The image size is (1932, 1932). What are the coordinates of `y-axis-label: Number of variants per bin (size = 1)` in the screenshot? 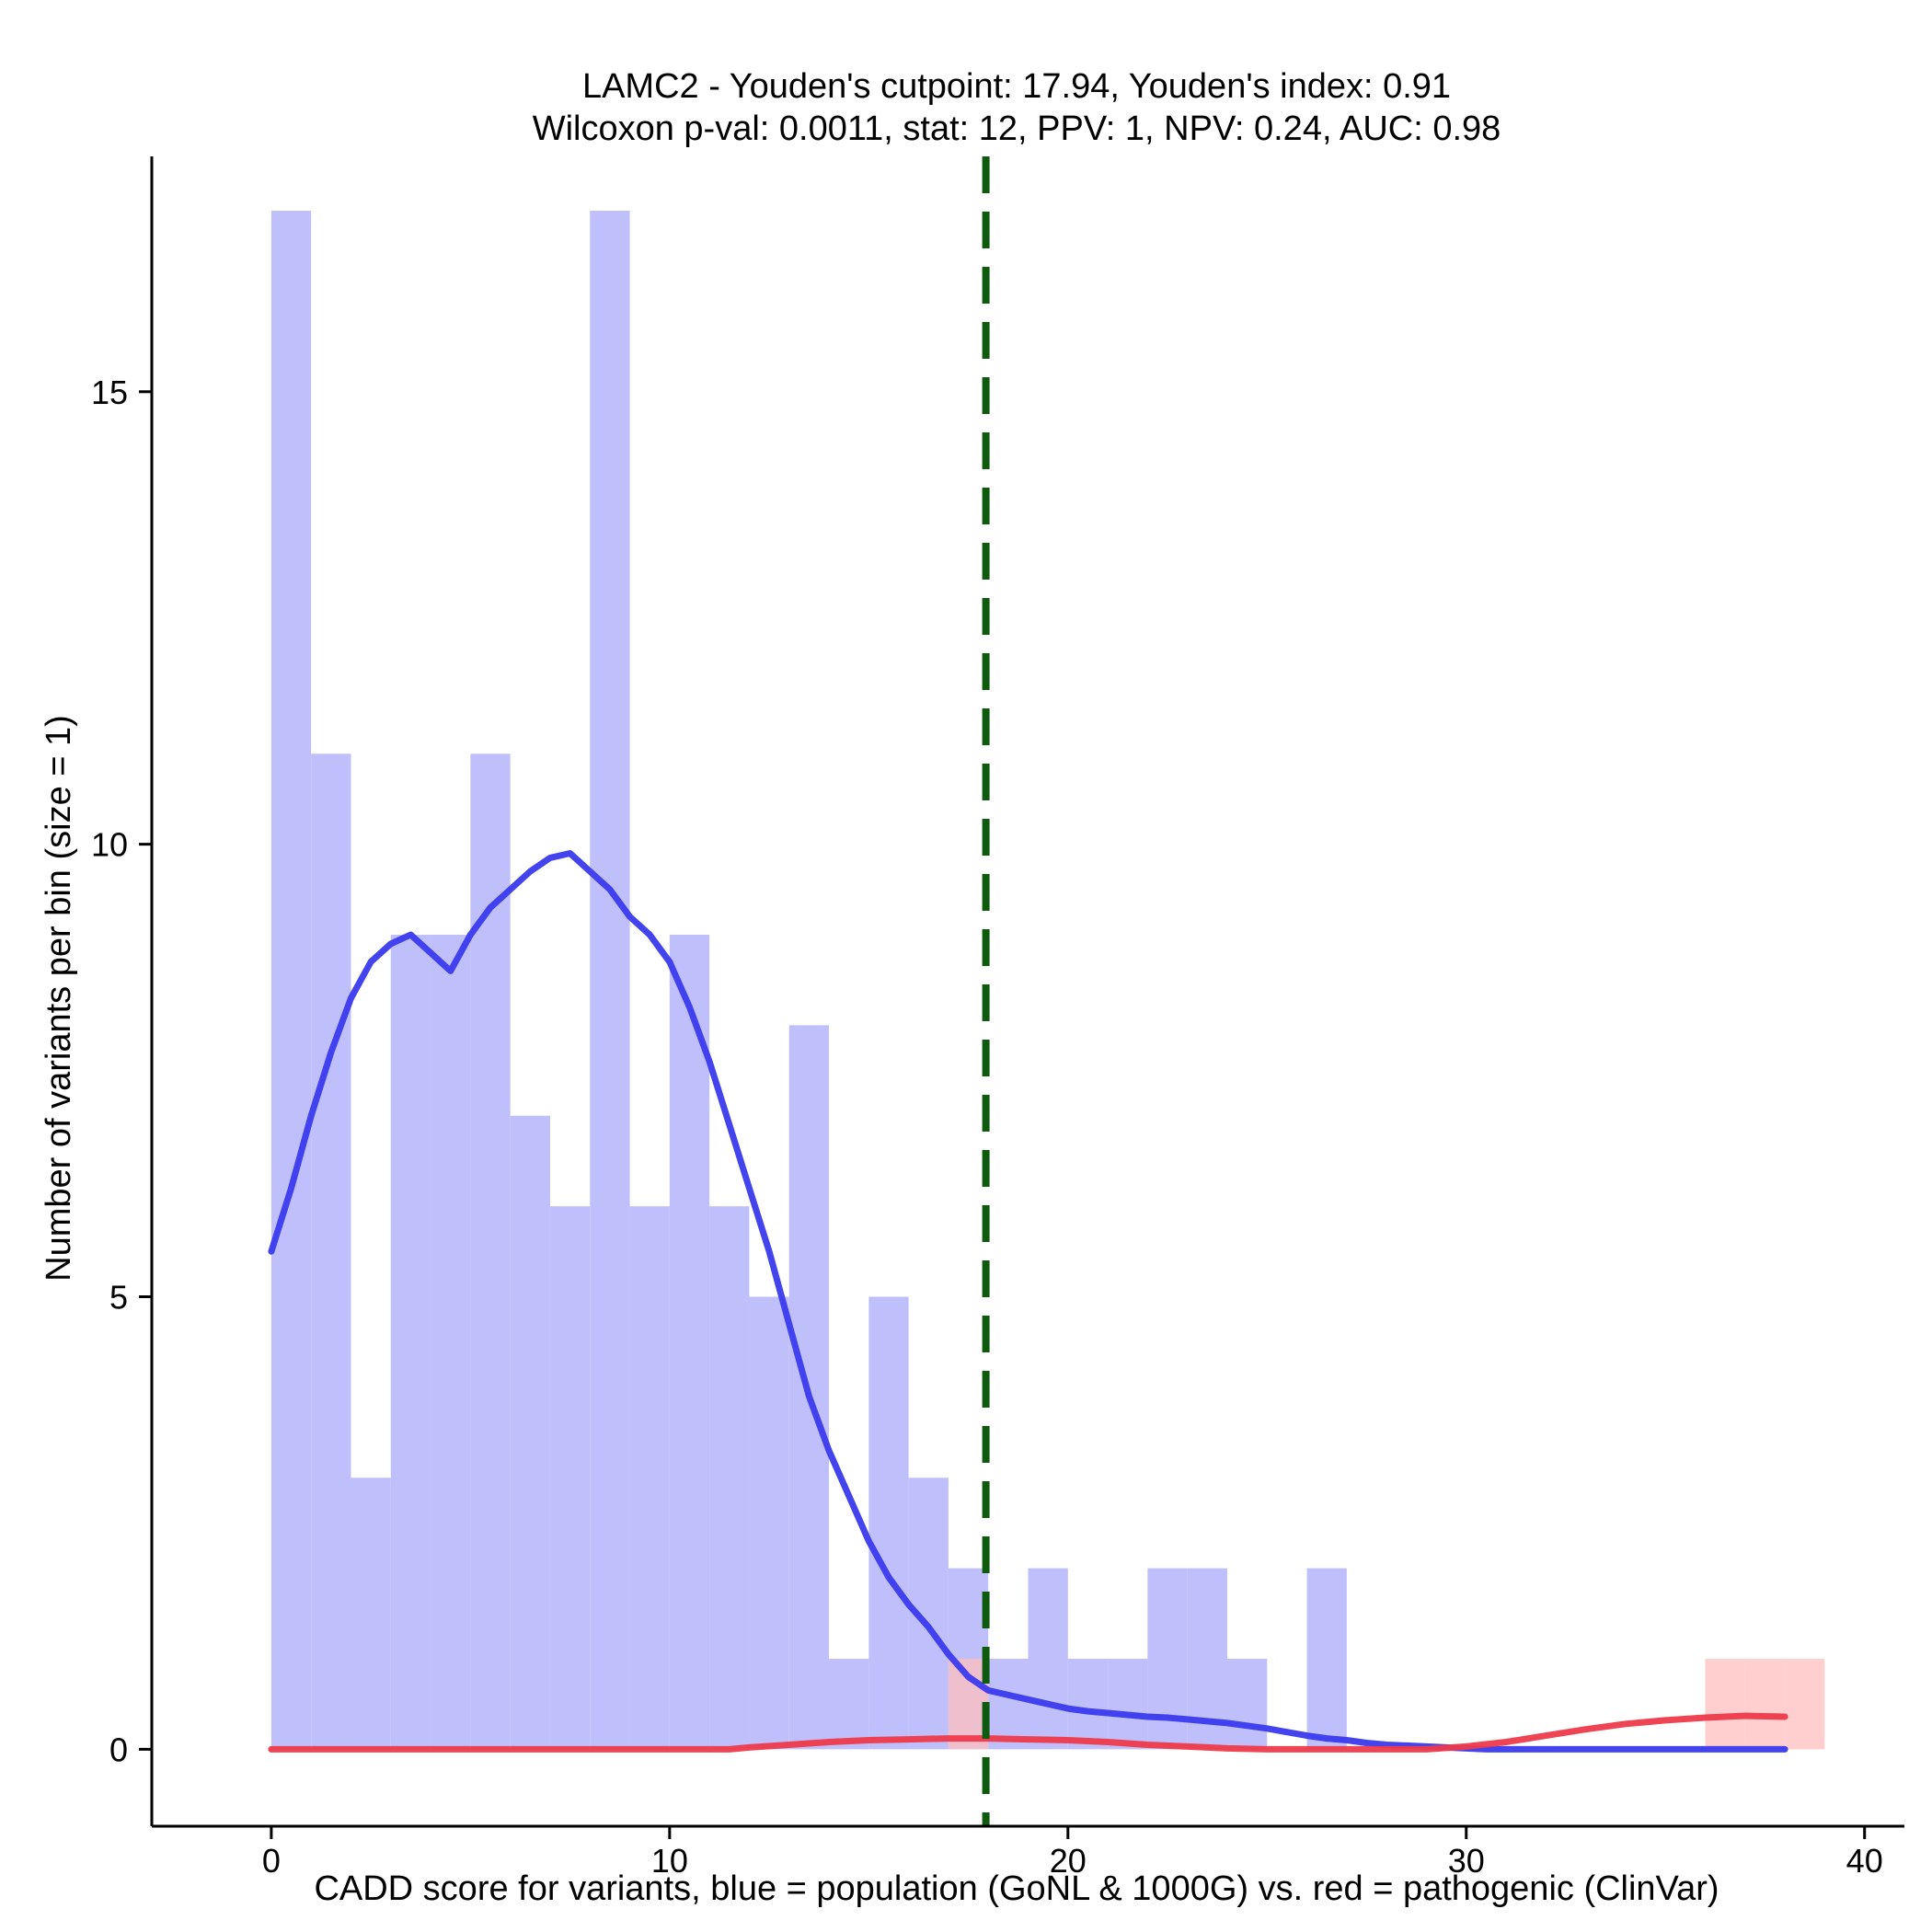 It's located at (59, 998).